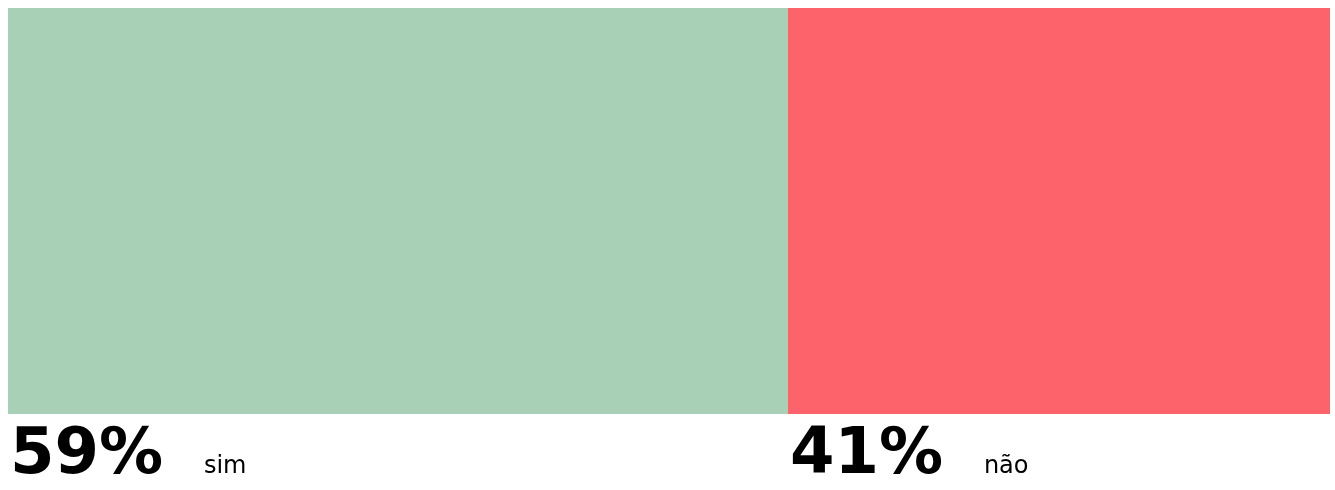  What do you see at coordinates (867, 451) in the screenshot?
I see `data-label: 41%` at bounding box center [867, 451].